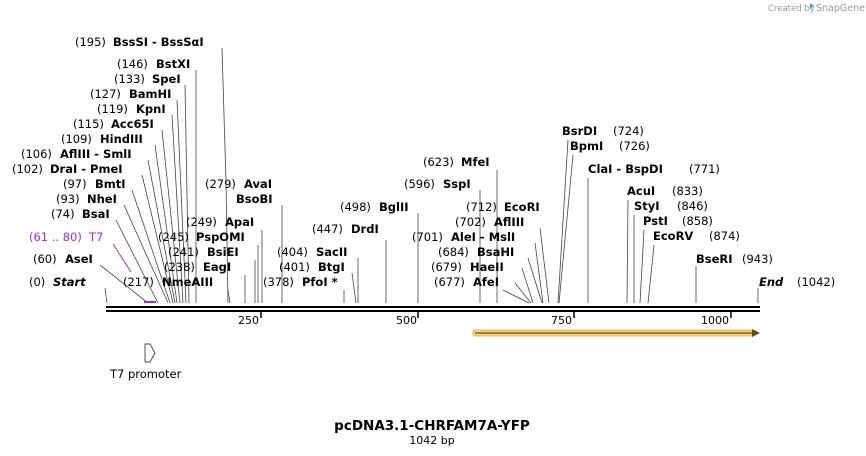 Image resolution: width=866 pixels, height=456 pixels. I want to click on site-name: PfoI *, so click(320, 282).